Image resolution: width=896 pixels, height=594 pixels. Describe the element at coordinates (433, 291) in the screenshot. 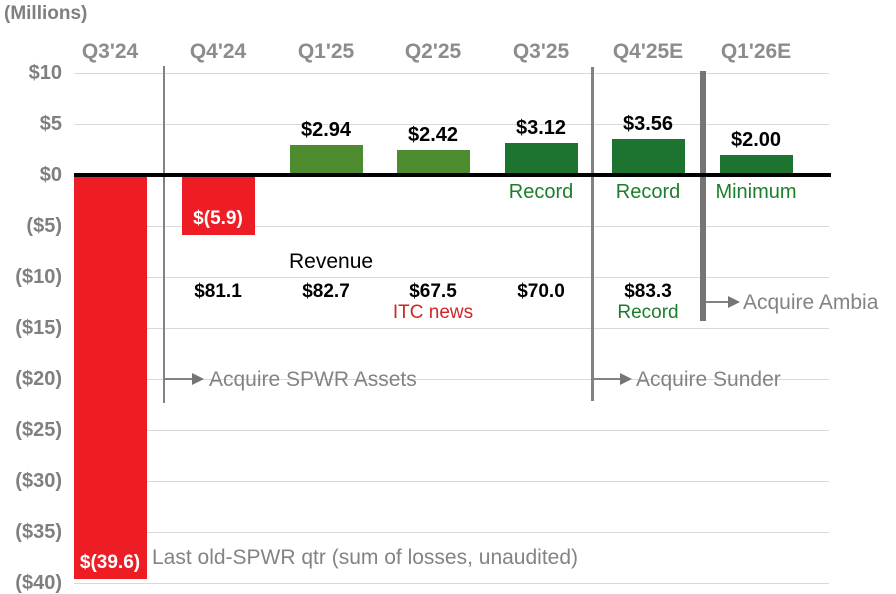

I see `revenue-value: $67.5` at that location.